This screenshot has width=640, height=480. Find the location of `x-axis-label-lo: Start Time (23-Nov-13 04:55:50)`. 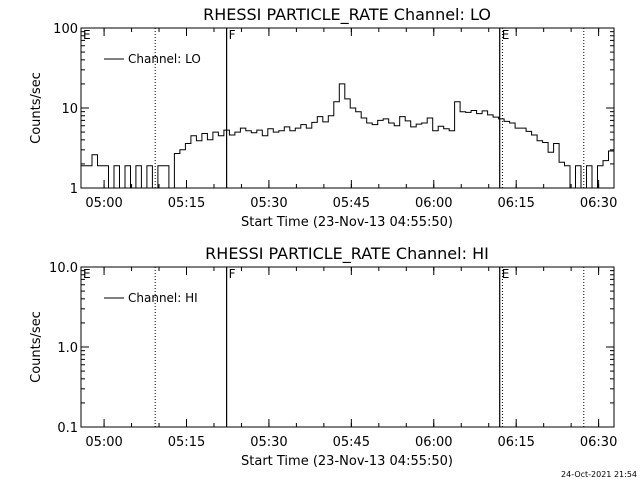

x-axis-label-lo: Start Time (23-Nov-13 04:55:50) is located at coordinates (347, 222).